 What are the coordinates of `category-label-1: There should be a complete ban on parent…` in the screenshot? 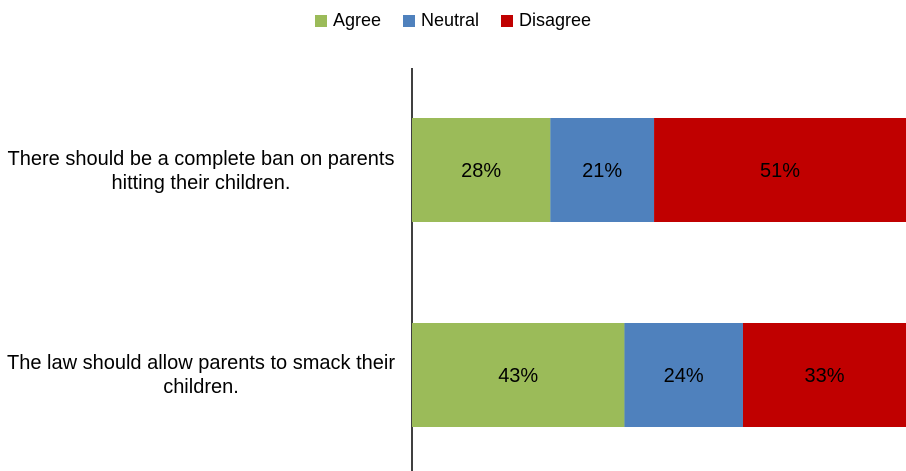 It's located at (201, 171).